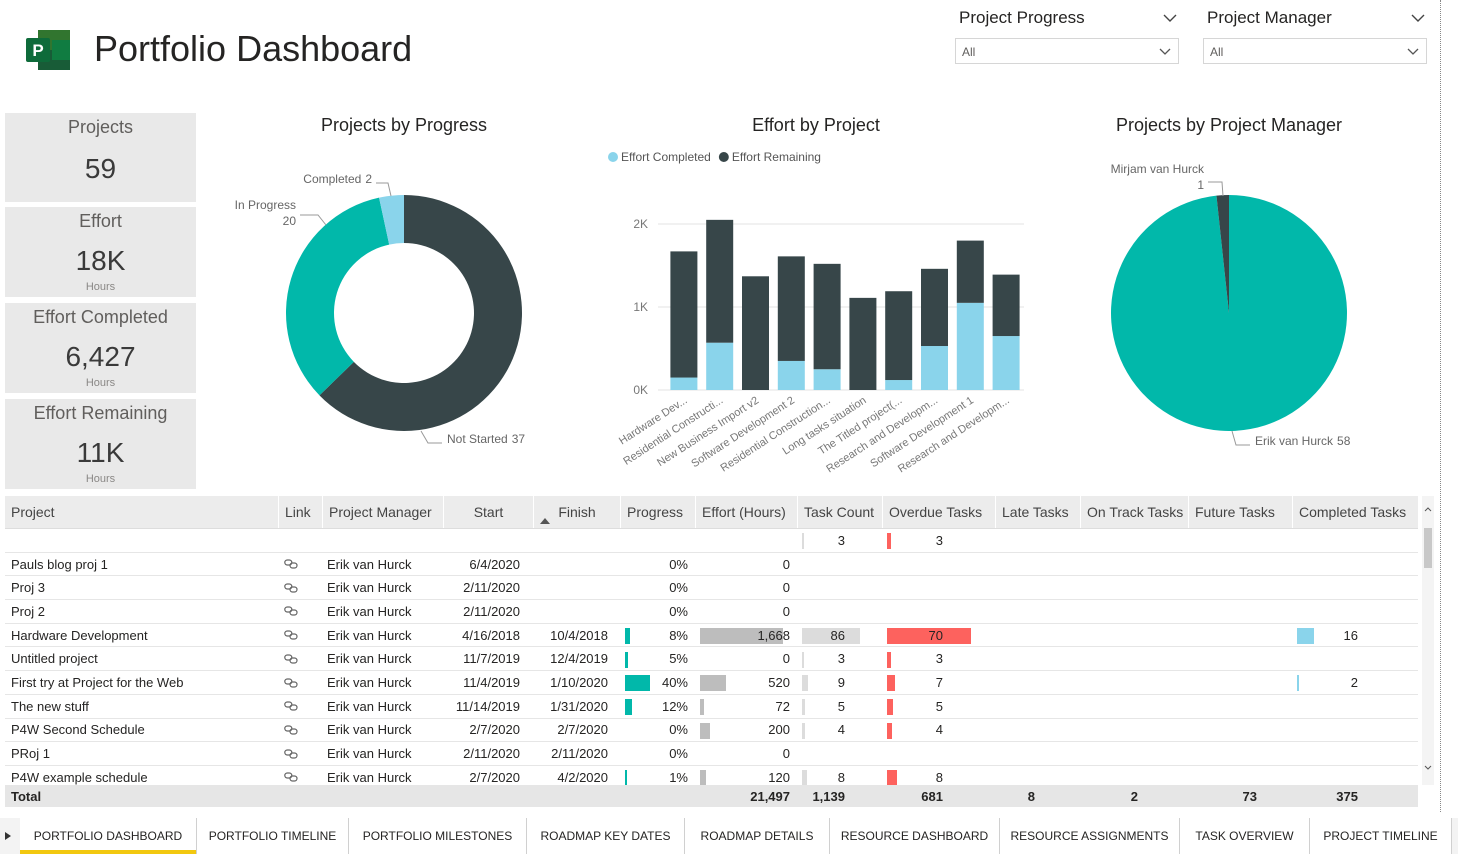  What do you see at coordinates (938, 512) in the screenshot?
I see `column-header: Overdue Tasks` at bounding box center [938, 512].